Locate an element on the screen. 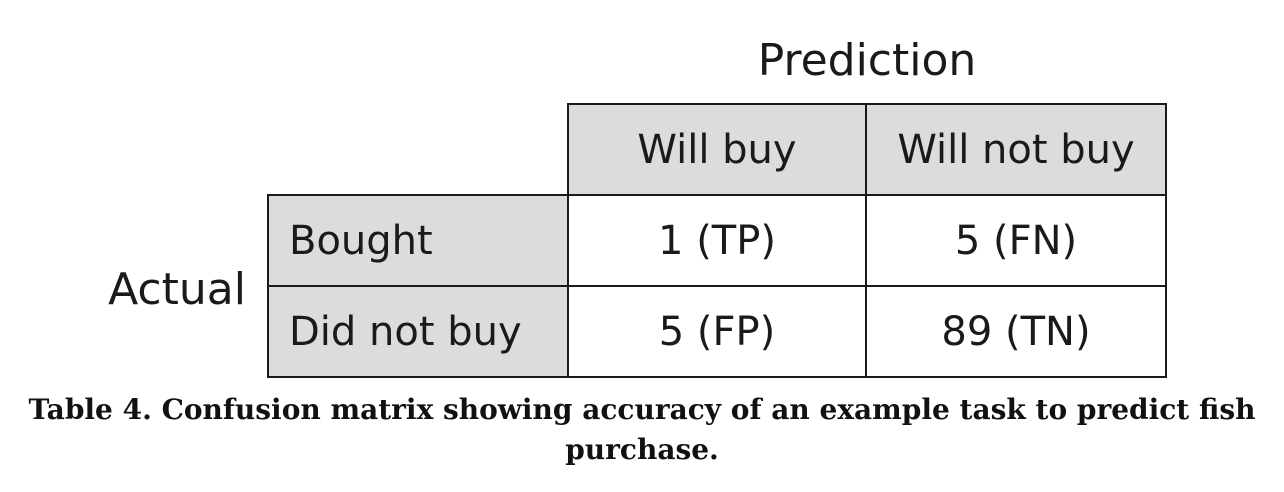  column-header-will-buy: Will buy is located at coordinates (717, 149).